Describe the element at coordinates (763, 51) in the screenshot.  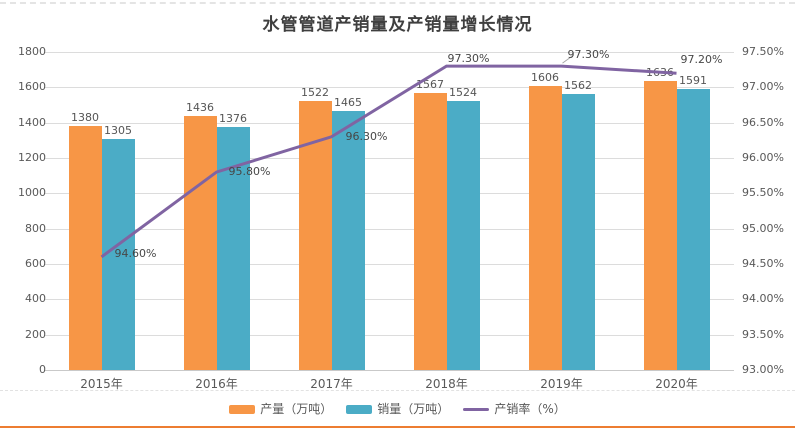
I see `y-axis-tick-right: 97.50%` at that location.